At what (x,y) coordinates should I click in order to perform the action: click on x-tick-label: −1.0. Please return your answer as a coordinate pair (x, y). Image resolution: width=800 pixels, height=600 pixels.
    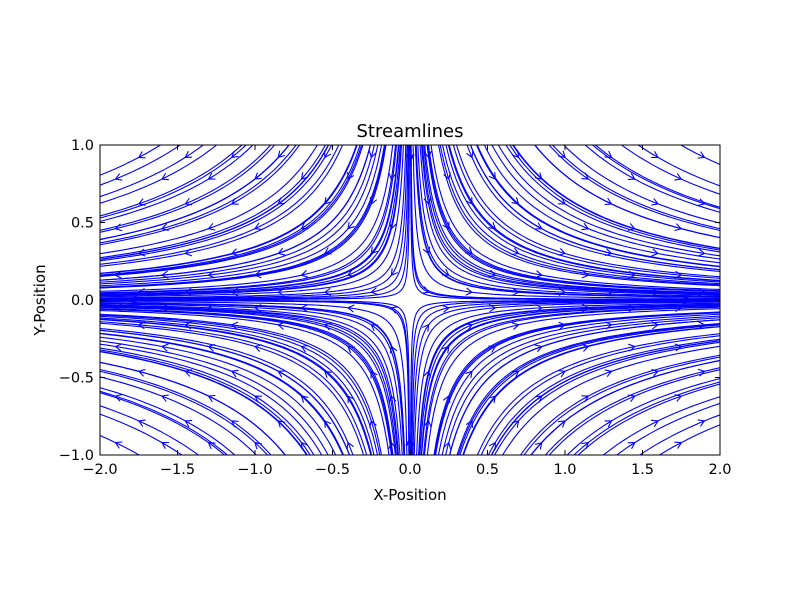
    Looking at the image, I should click on (254, 470).